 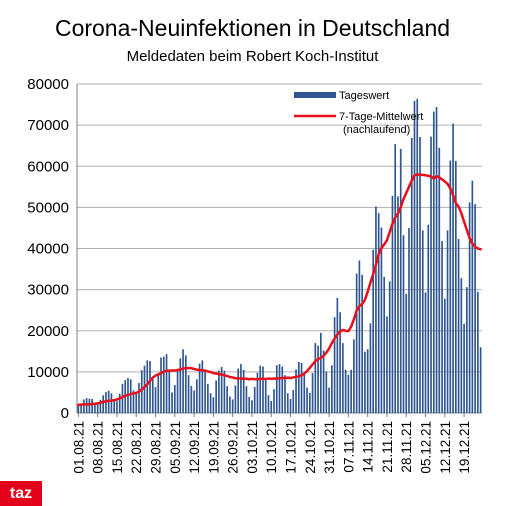 What do you see at coordinates (406, 447) in the screenshot?
I see `x-tick-label: 28.11.21` at bounding box center [406, 447].